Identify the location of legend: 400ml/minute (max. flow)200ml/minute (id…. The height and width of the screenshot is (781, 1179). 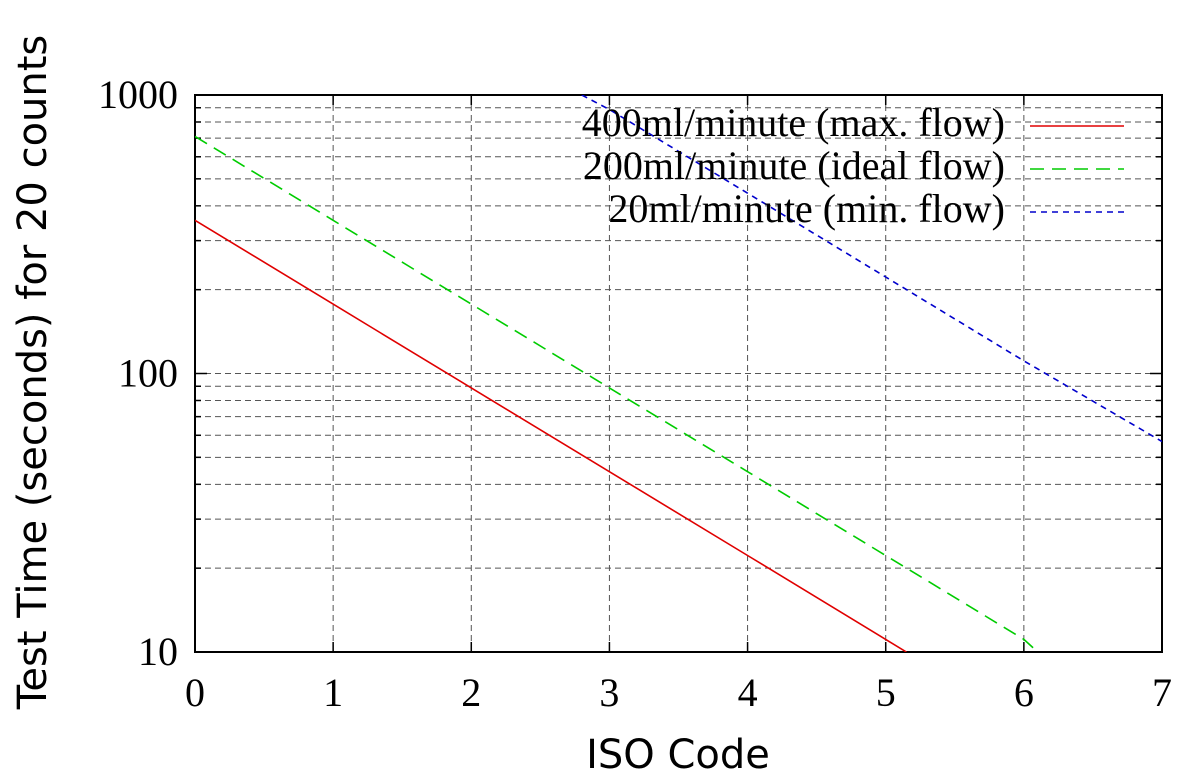
(853, 165).